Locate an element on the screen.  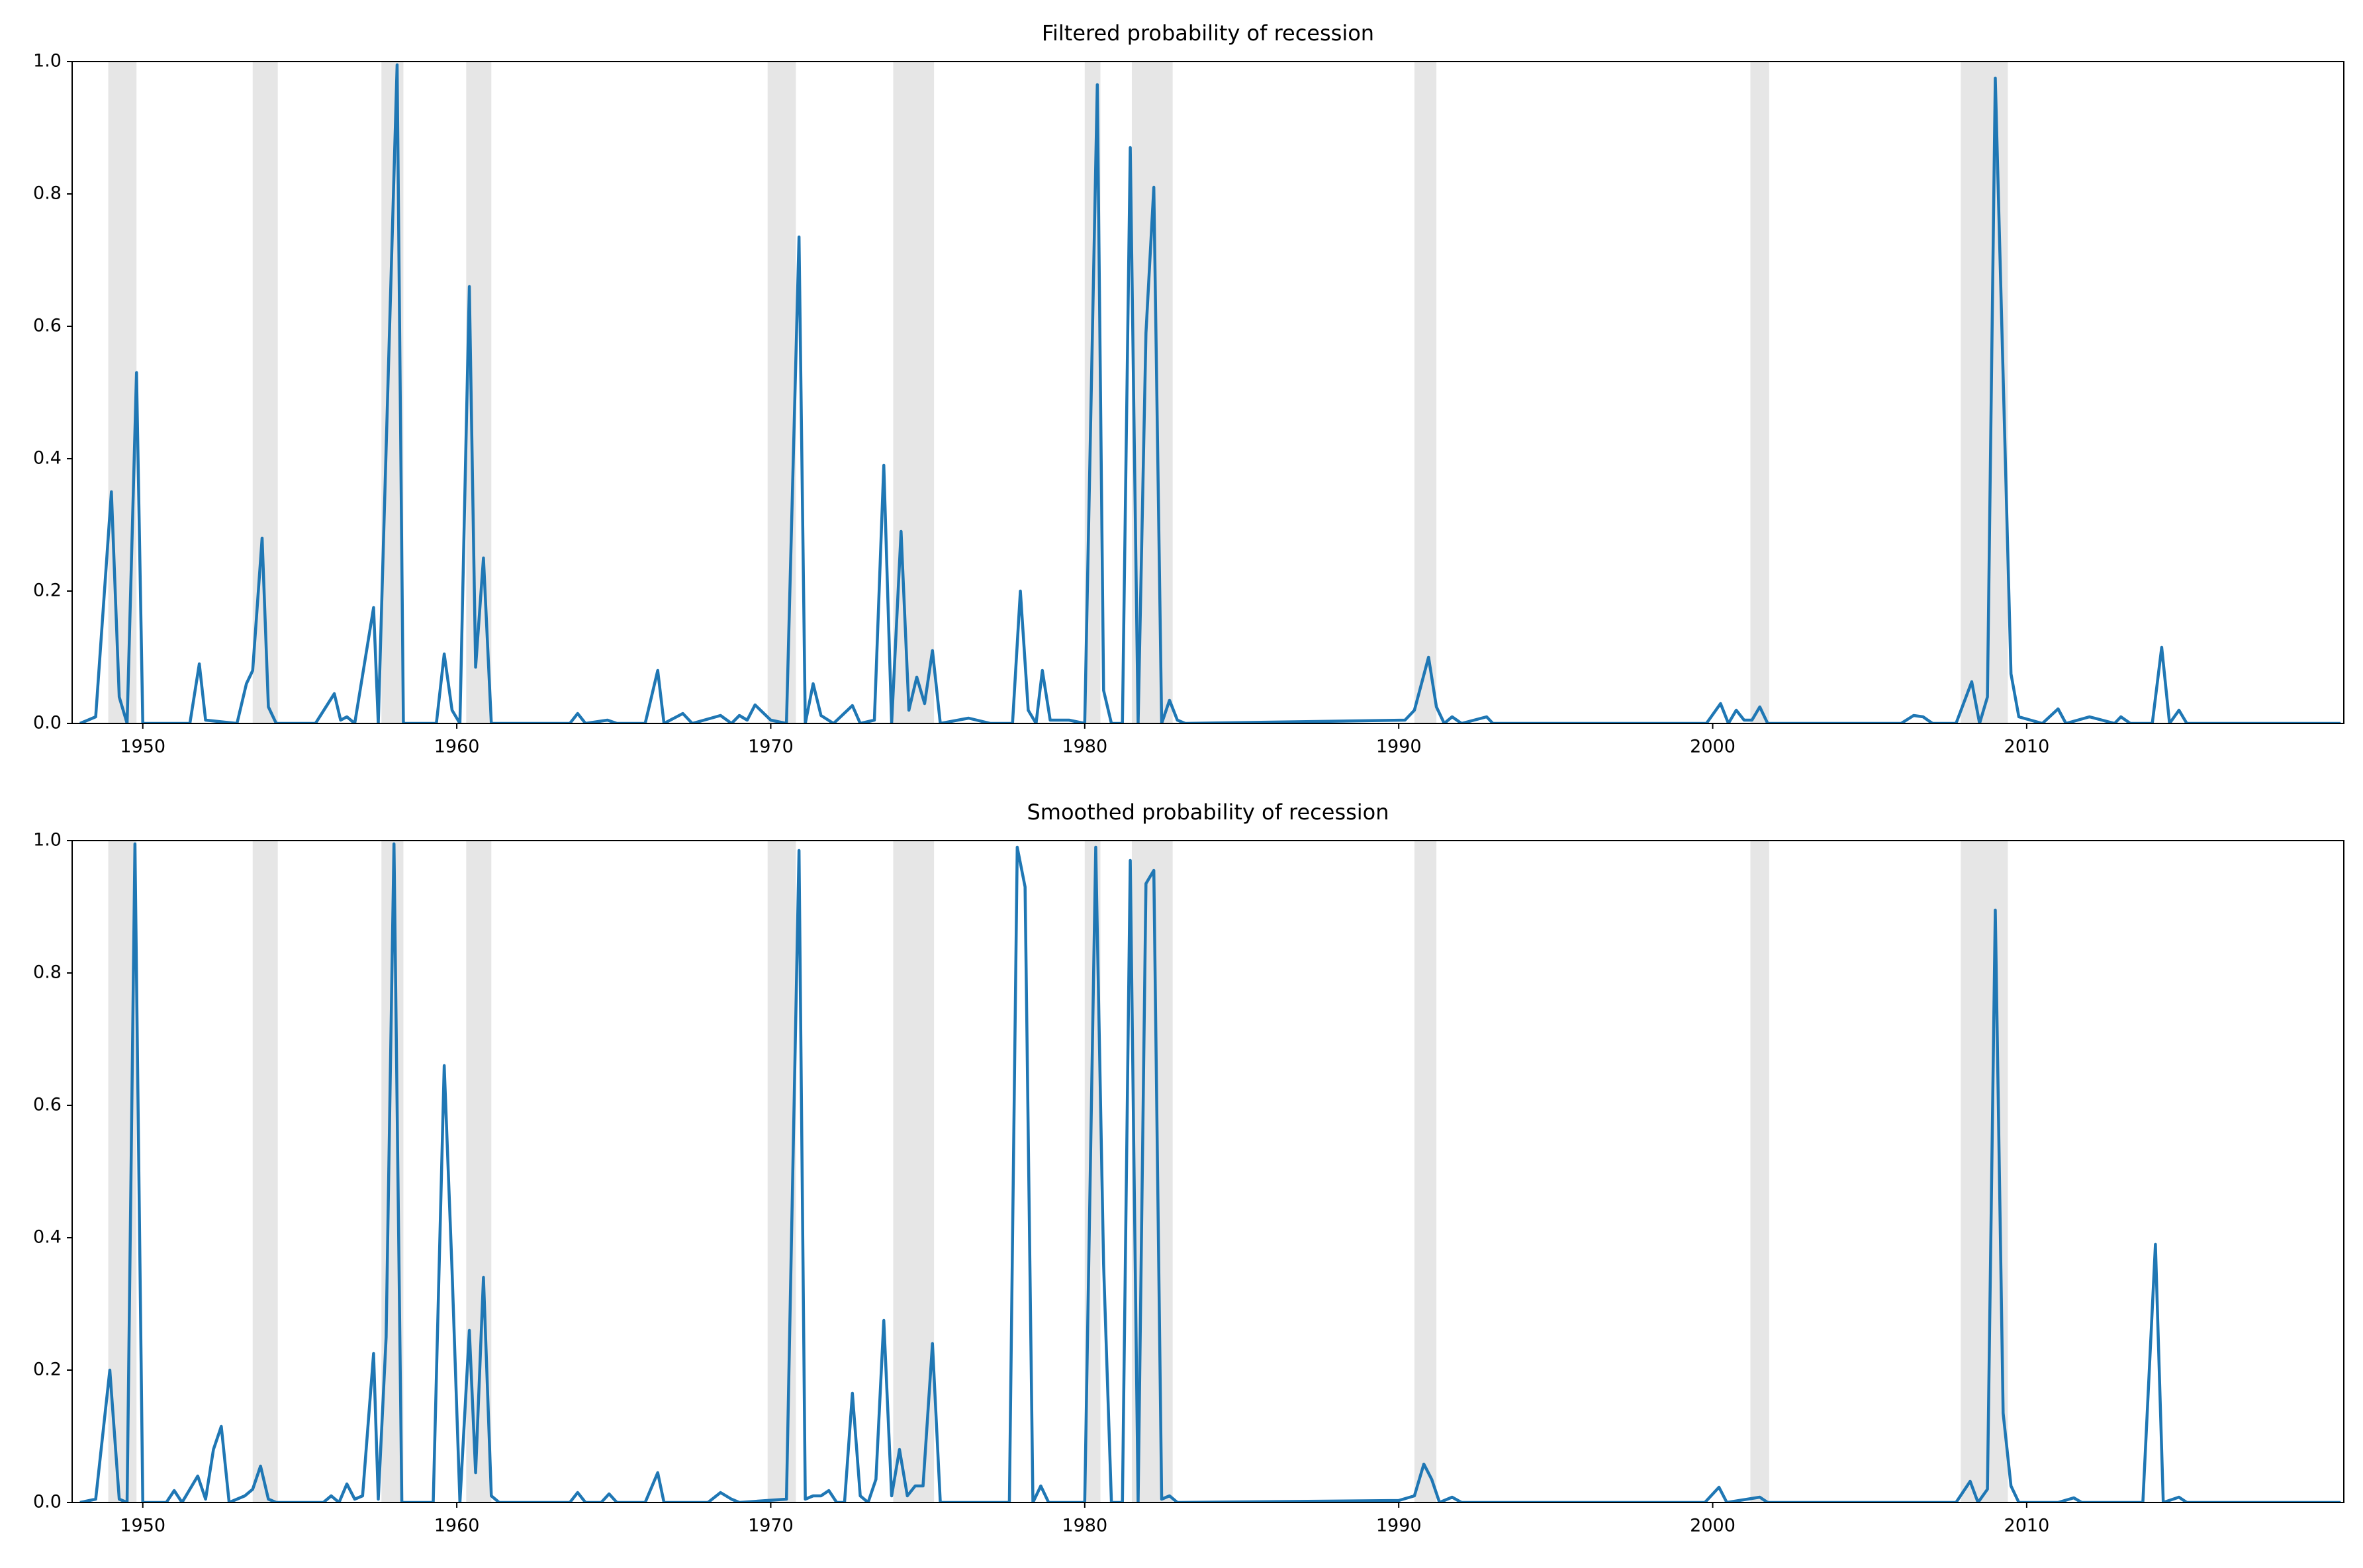
chart-title: Filtered probability of recession is located at coordinates (1208, 33).